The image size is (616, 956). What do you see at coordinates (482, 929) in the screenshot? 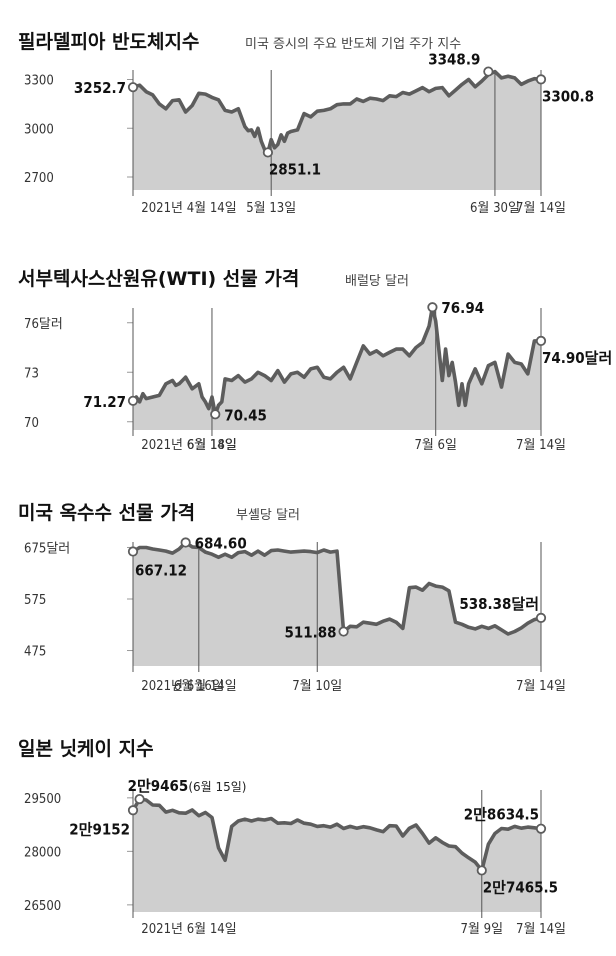
I see `x-tick-label: 7월 9일` at bounding box center [482, 929].